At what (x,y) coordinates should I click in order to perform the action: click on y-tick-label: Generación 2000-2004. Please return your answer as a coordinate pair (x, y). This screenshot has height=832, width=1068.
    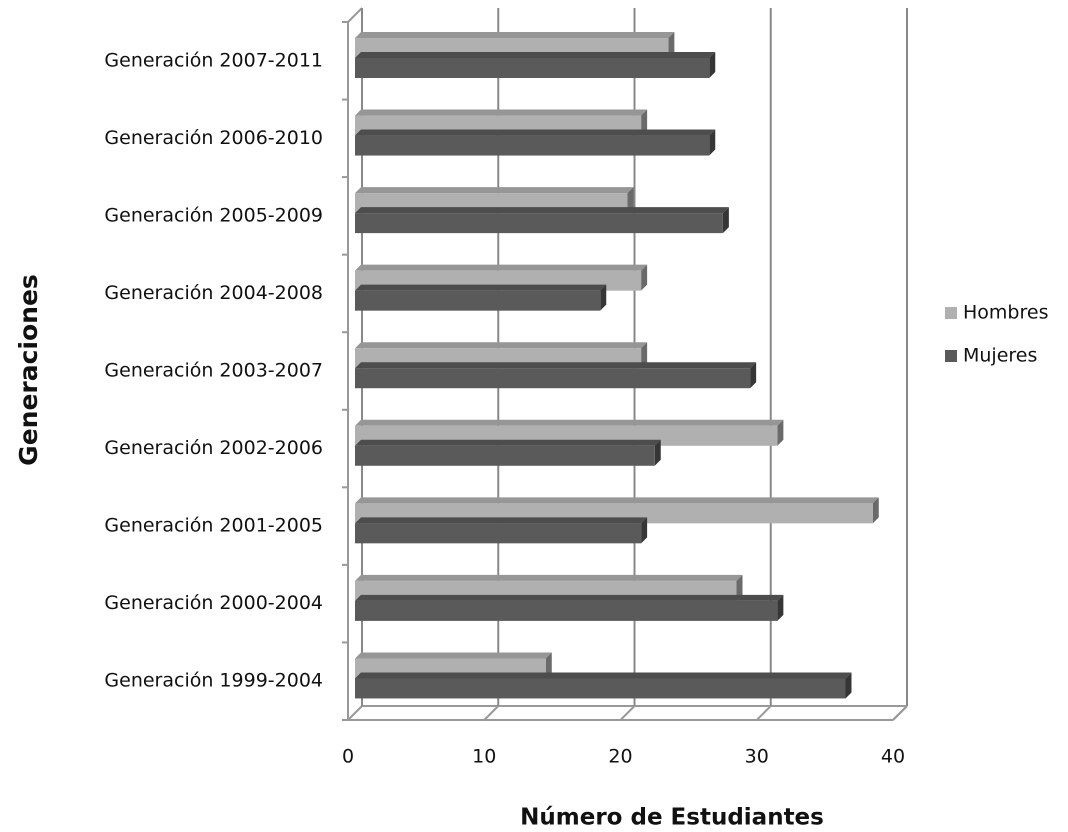
    Looking at the image, I should click on (213, 603).